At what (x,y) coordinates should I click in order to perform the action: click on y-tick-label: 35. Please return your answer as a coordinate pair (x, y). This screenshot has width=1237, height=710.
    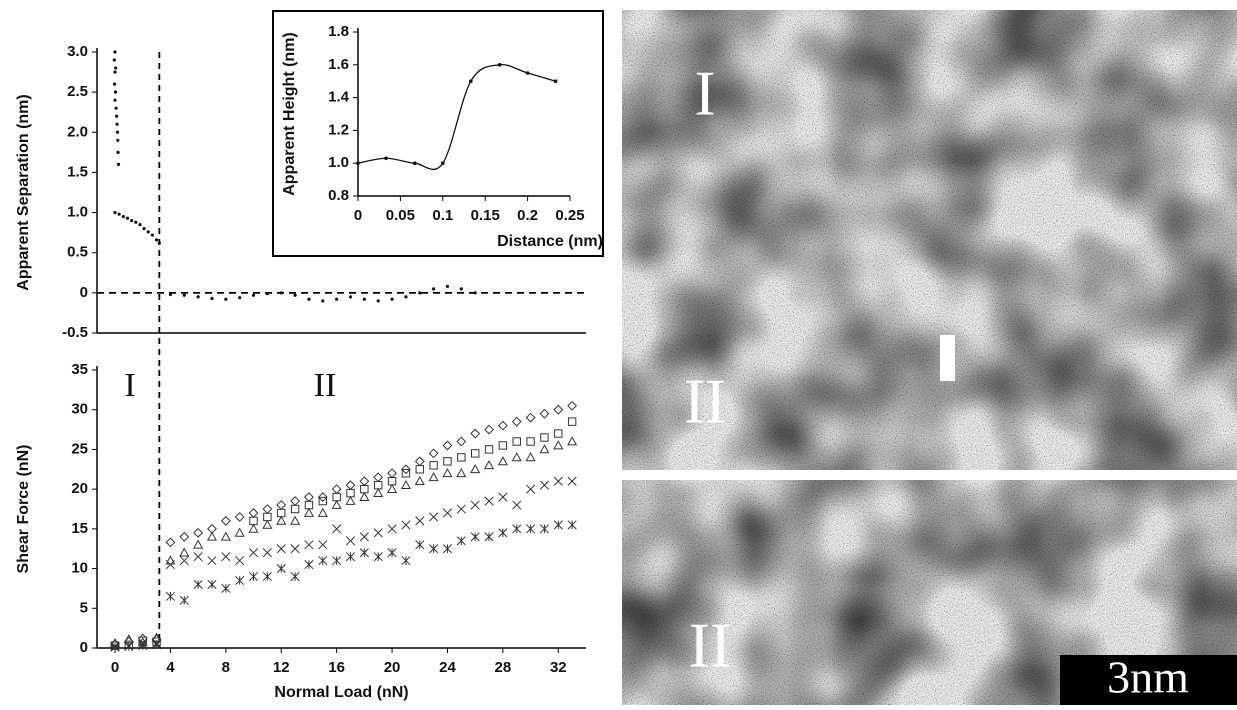
    Looking at the image, I should click on (79, 369).